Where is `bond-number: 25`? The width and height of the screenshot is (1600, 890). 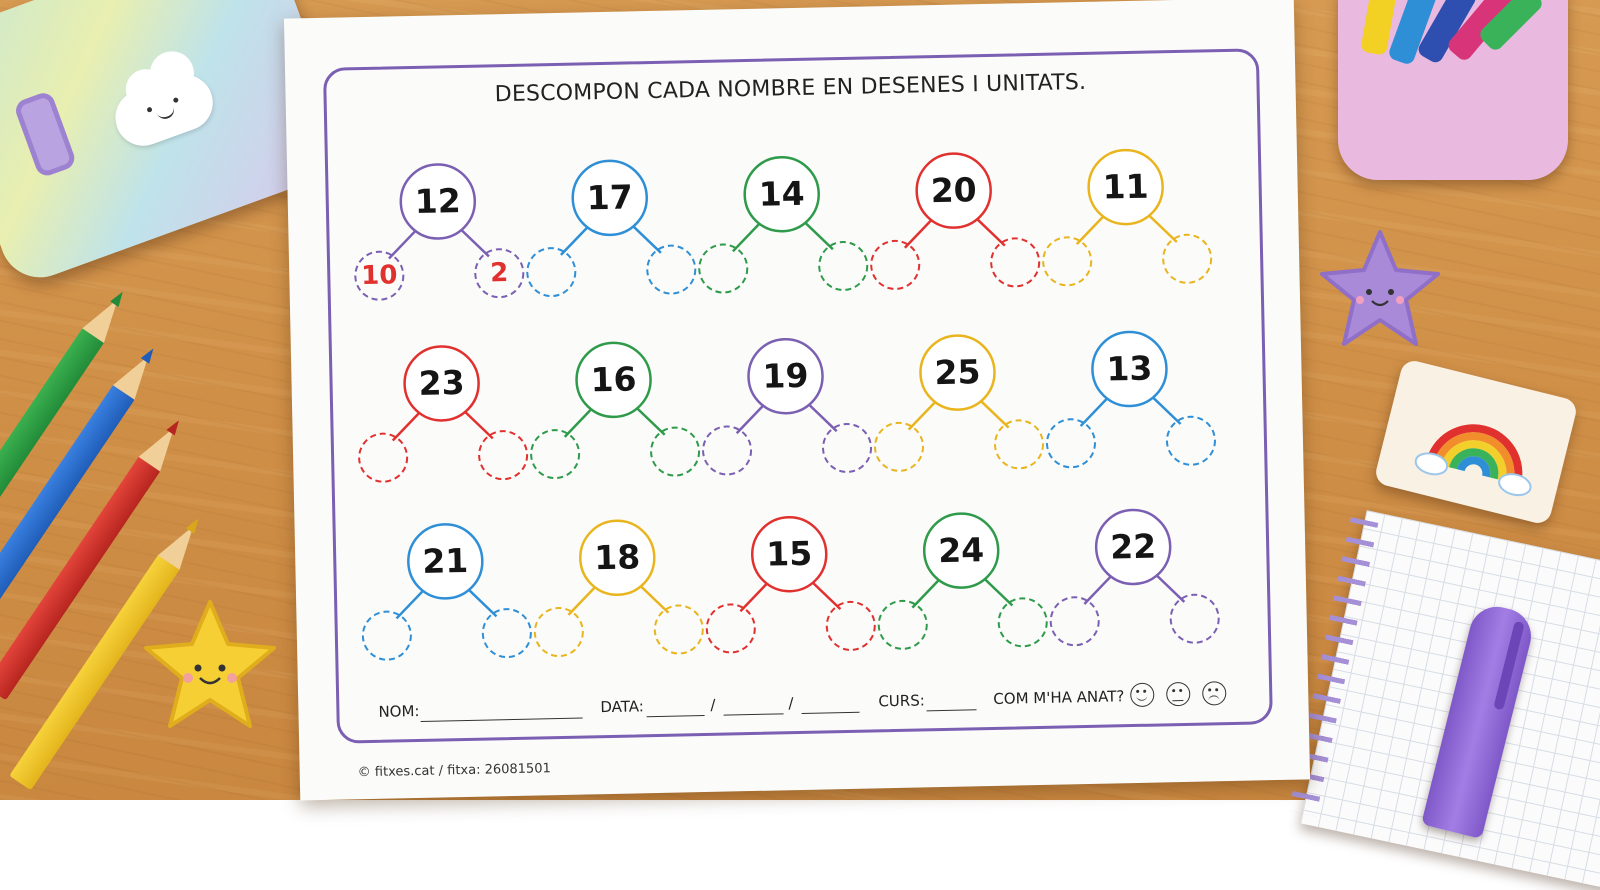
bond-number: 25 is located at coordinates (957, 372).